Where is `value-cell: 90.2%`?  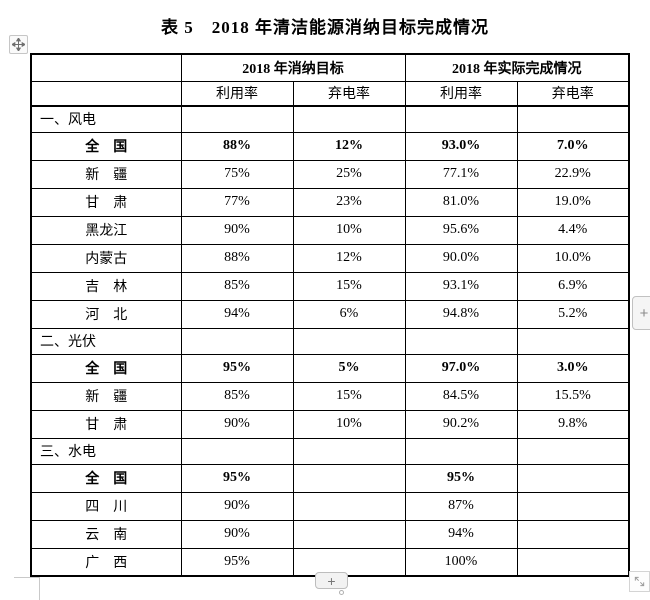 value-cell: 90.2% is located at coordinates (461, 424).